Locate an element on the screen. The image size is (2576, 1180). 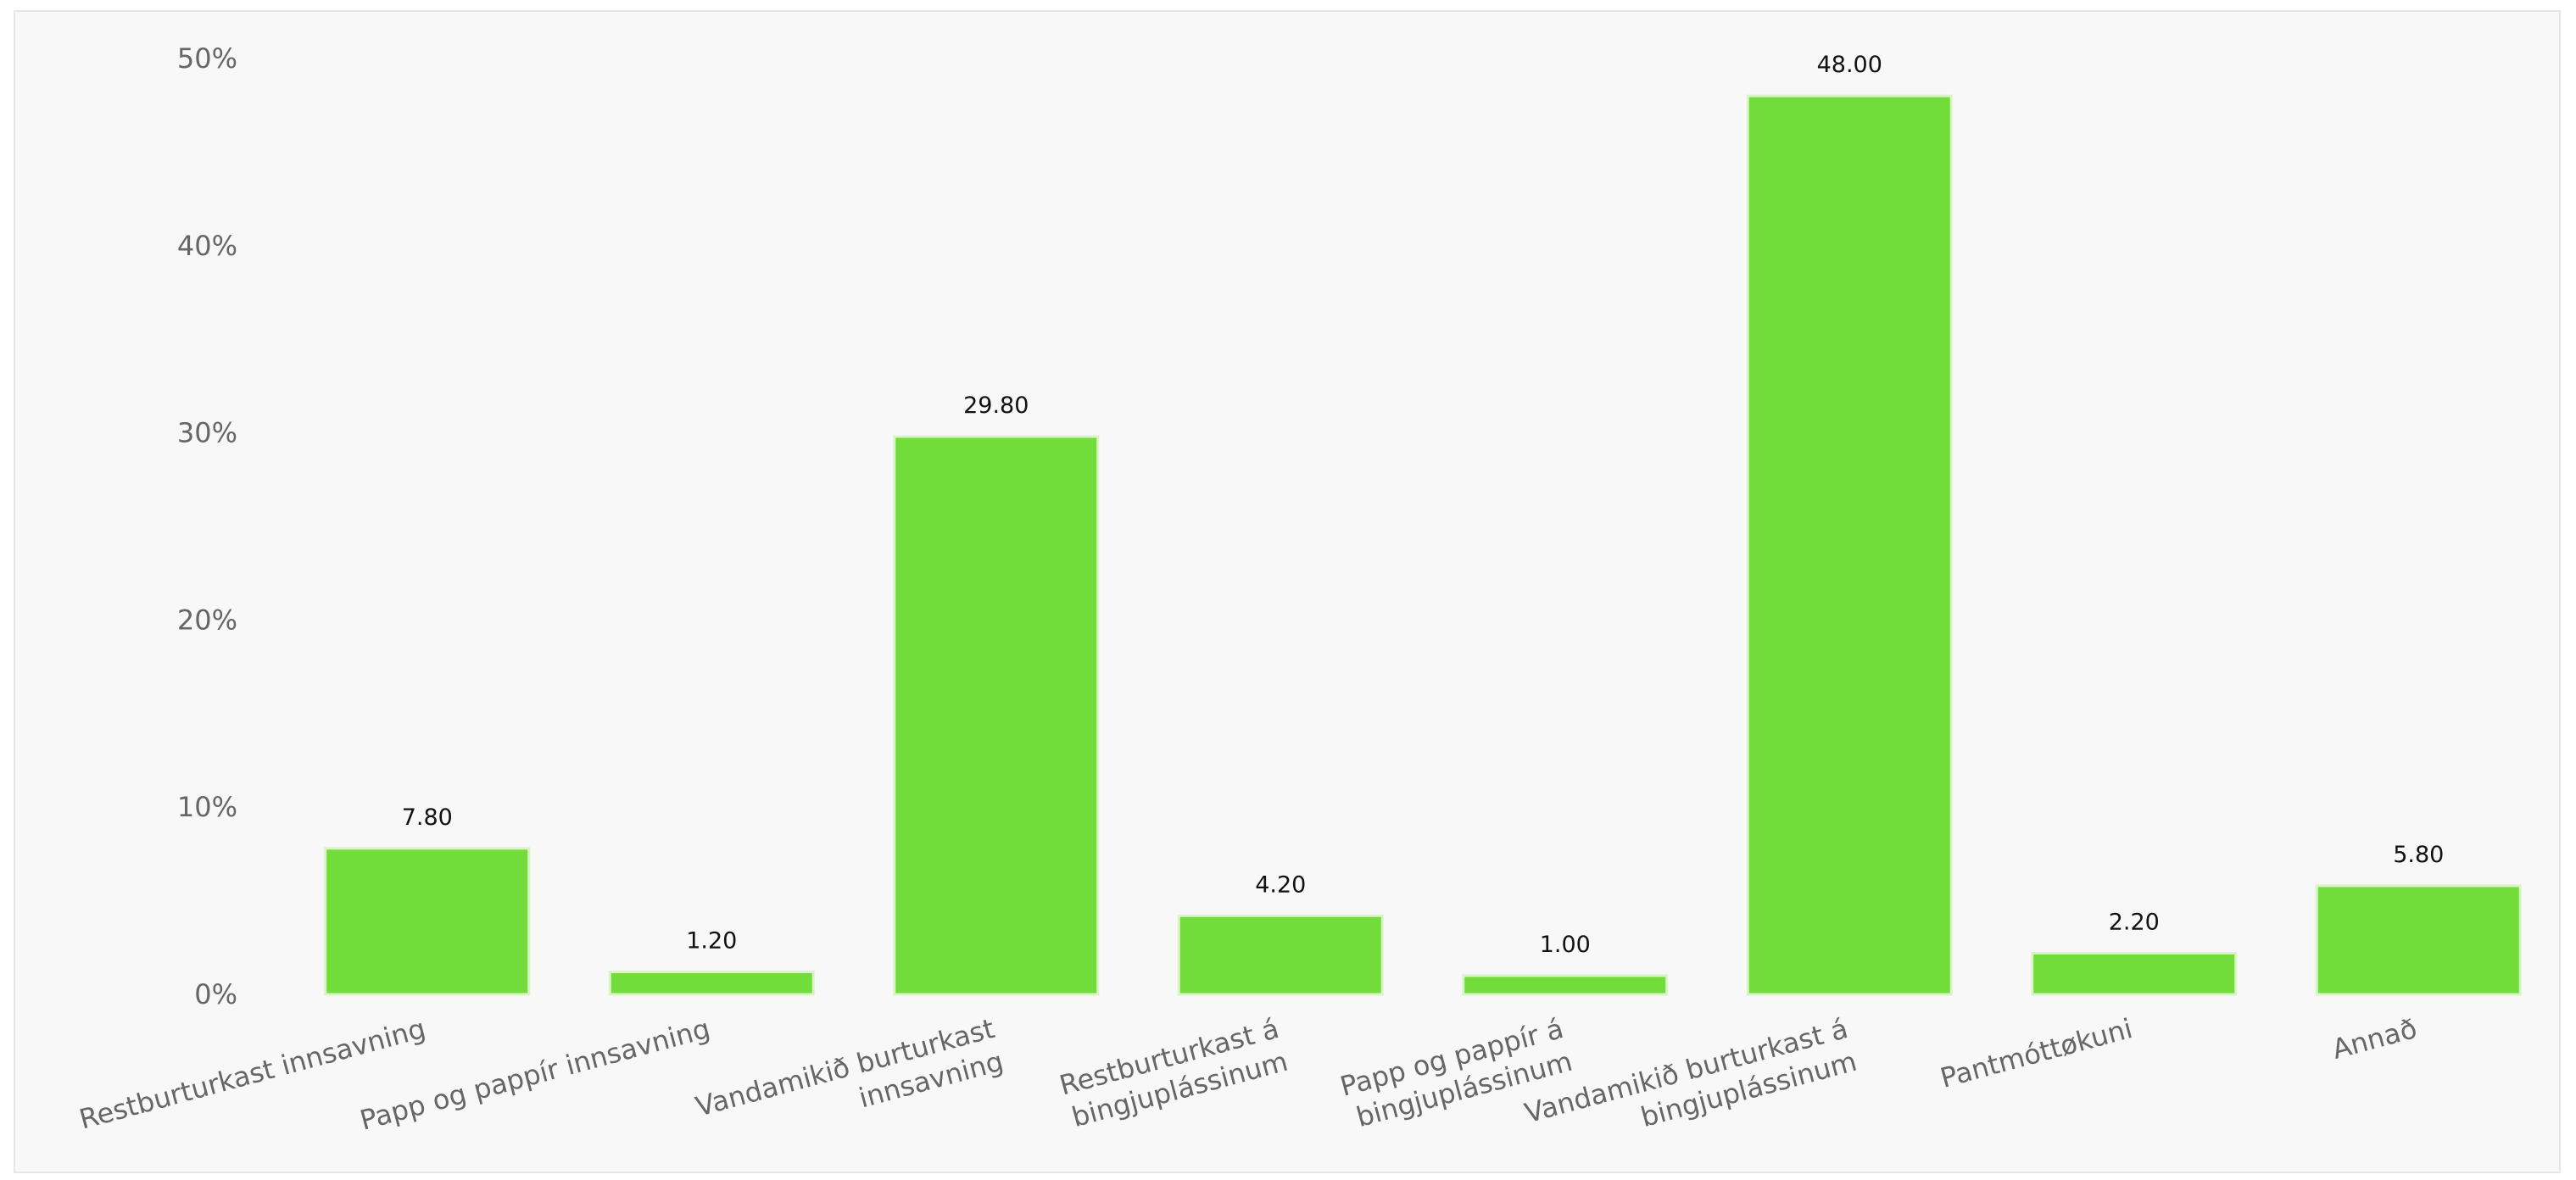
x-category-label: Vandamikið burturkastinnsavning is located at coordinates (849, 1084).